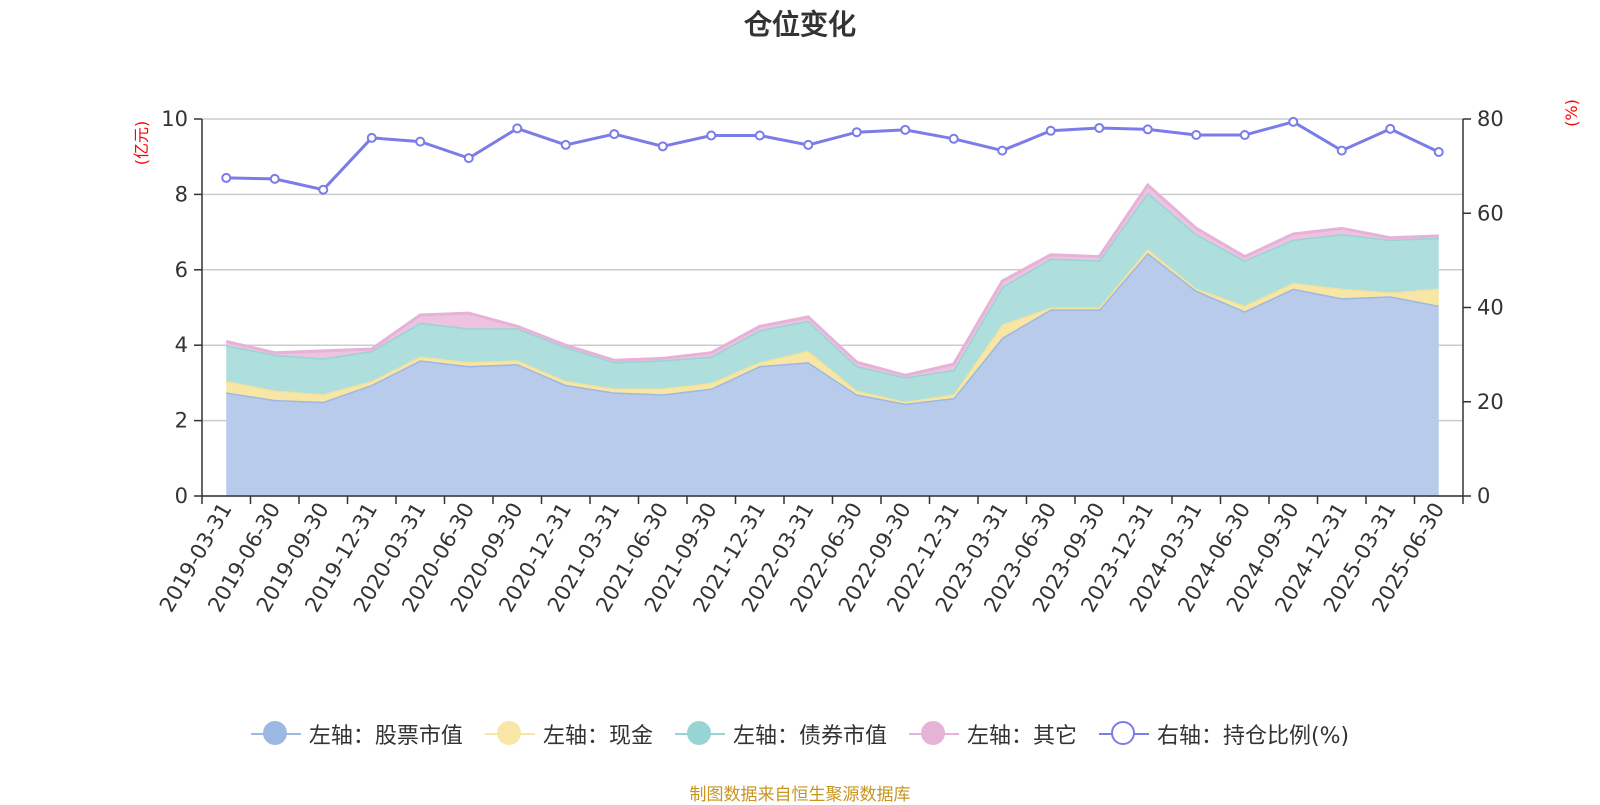 The width and height of the screenshot is (1600, 805). I want to click on legend-cash-circle-icon, so click(509, 734).